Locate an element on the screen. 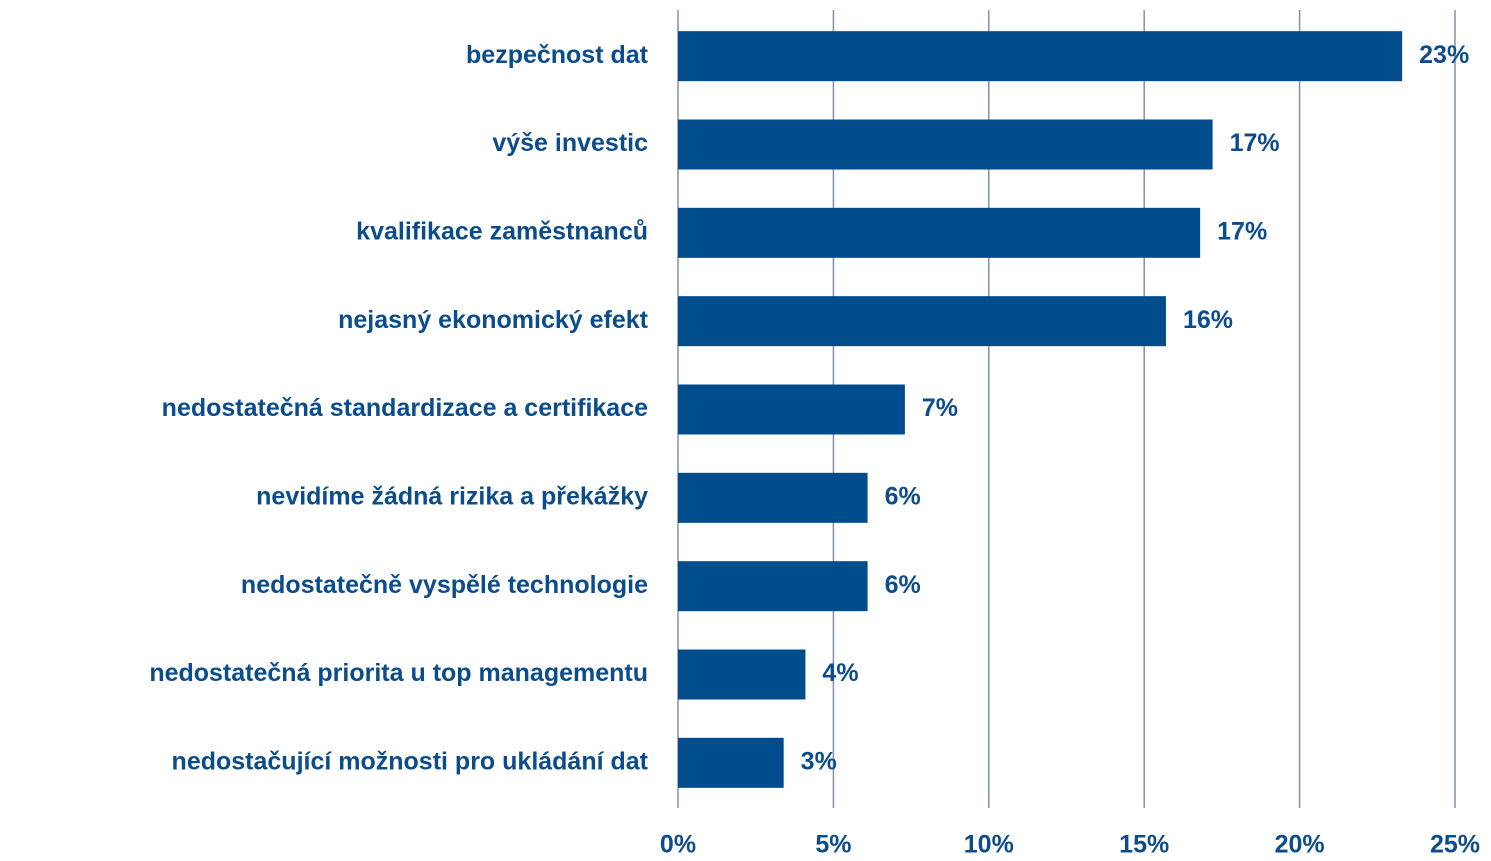 This screenshot has height=861, width=1491. x-tick-label: 5% is located at coordinates (833, 845).